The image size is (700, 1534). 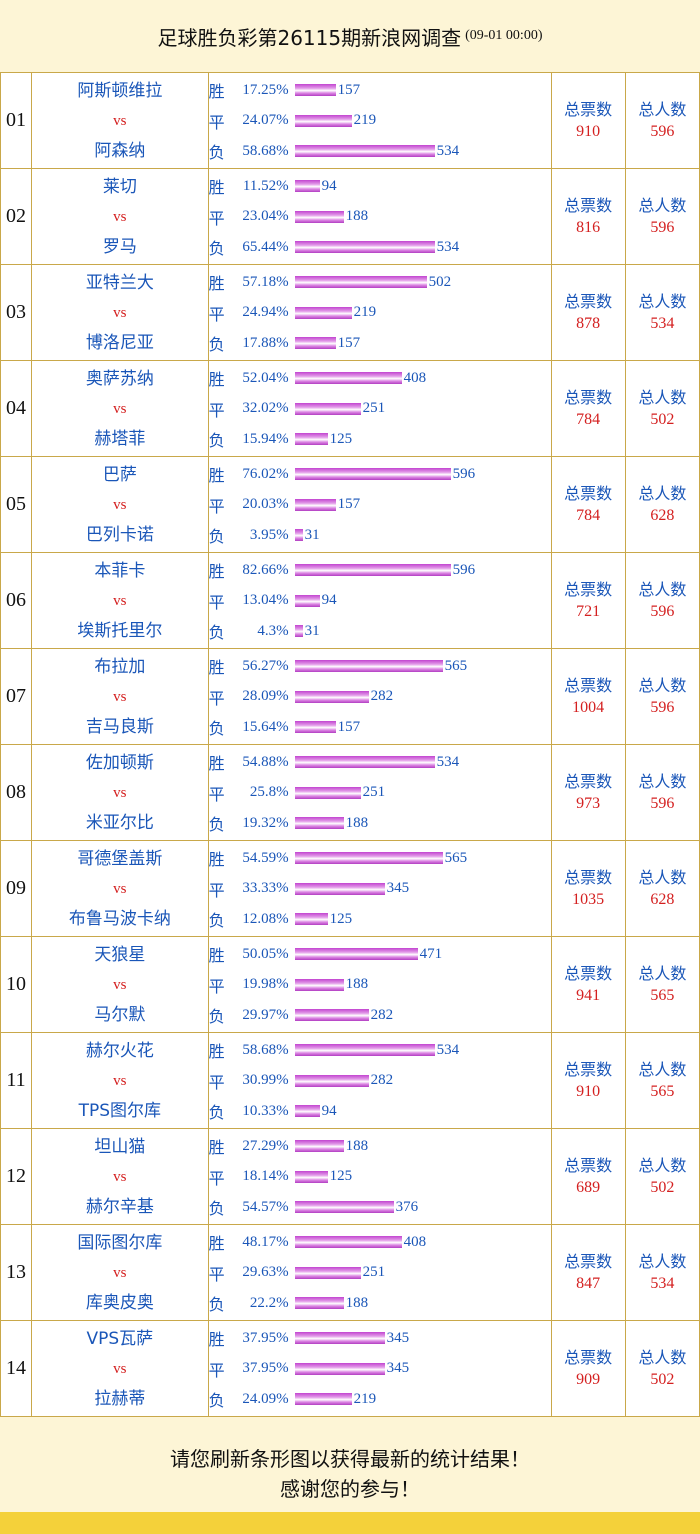 What do you see at coordinates (588, 227) in the screenshot?
I see `total-votes-value: 816` at bounding box center [588, 227].